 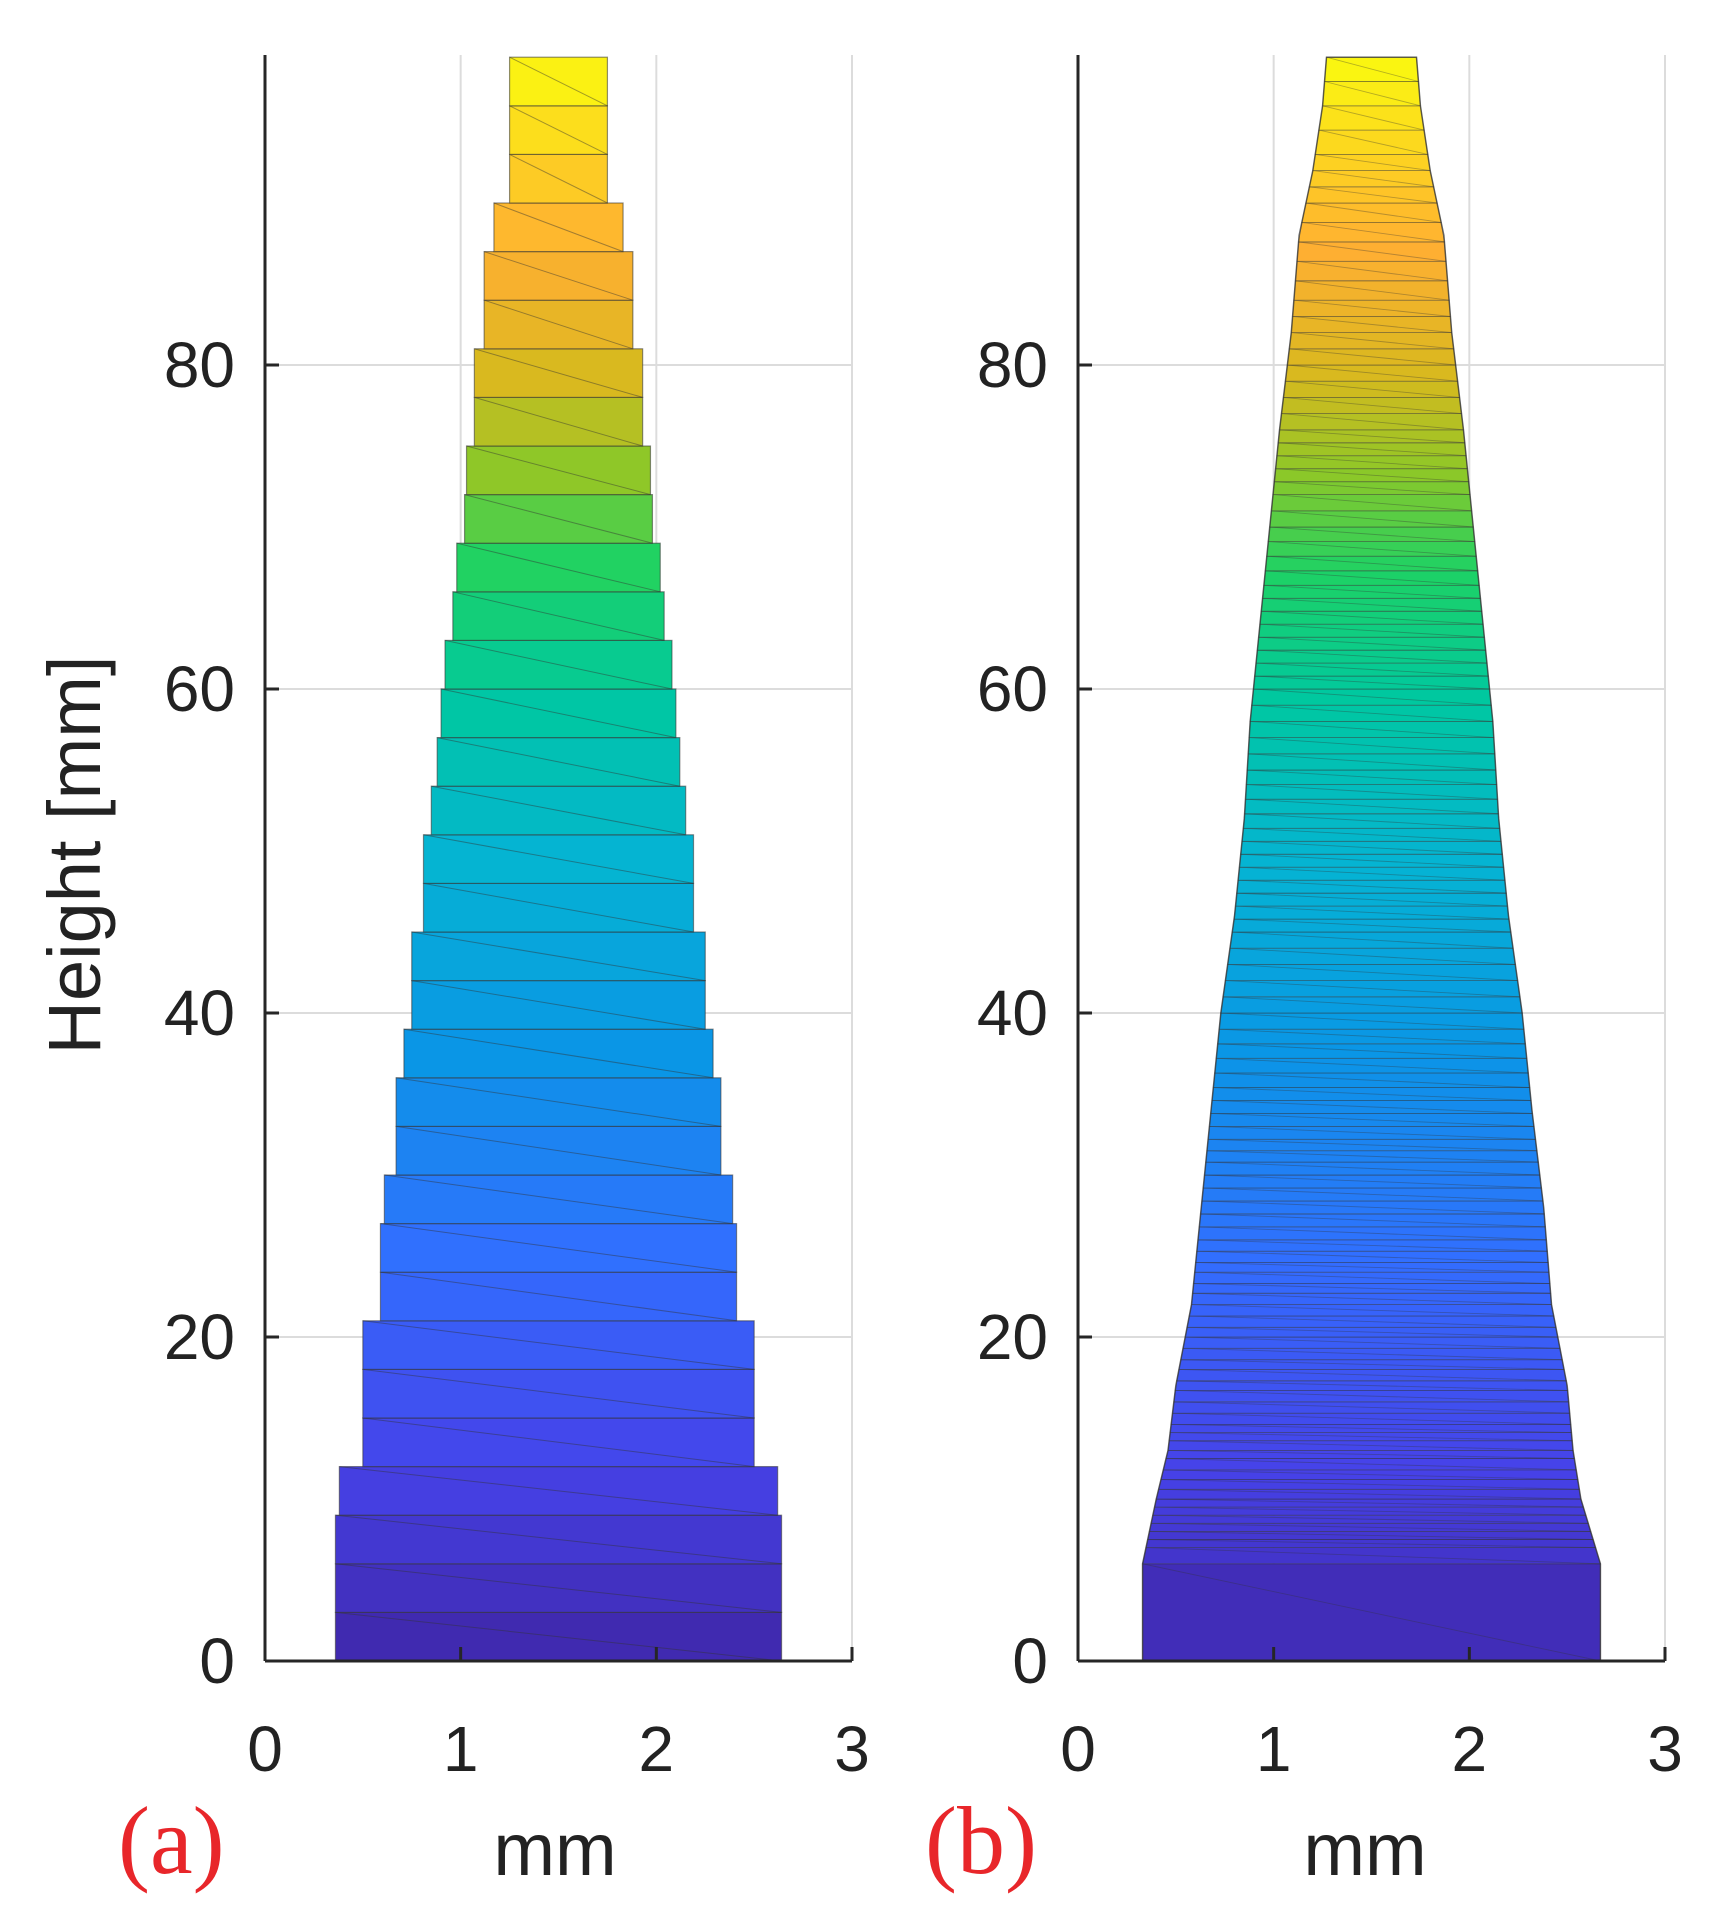 What do you see at coordinates (171, 1840) in the screenshot?
I see `panel-a-tag: (a)` at bounding box center [171, 1840].